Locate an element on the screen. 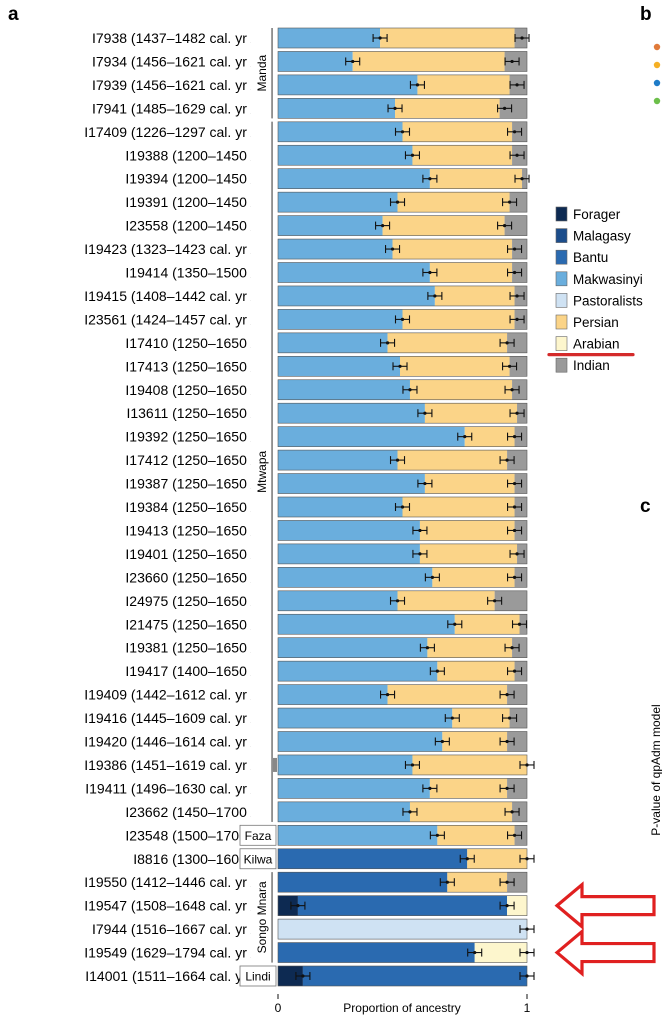 The width and height of the screenshot is (662, 1026). legend-label: Arabian is located at coordinates (596, 344).